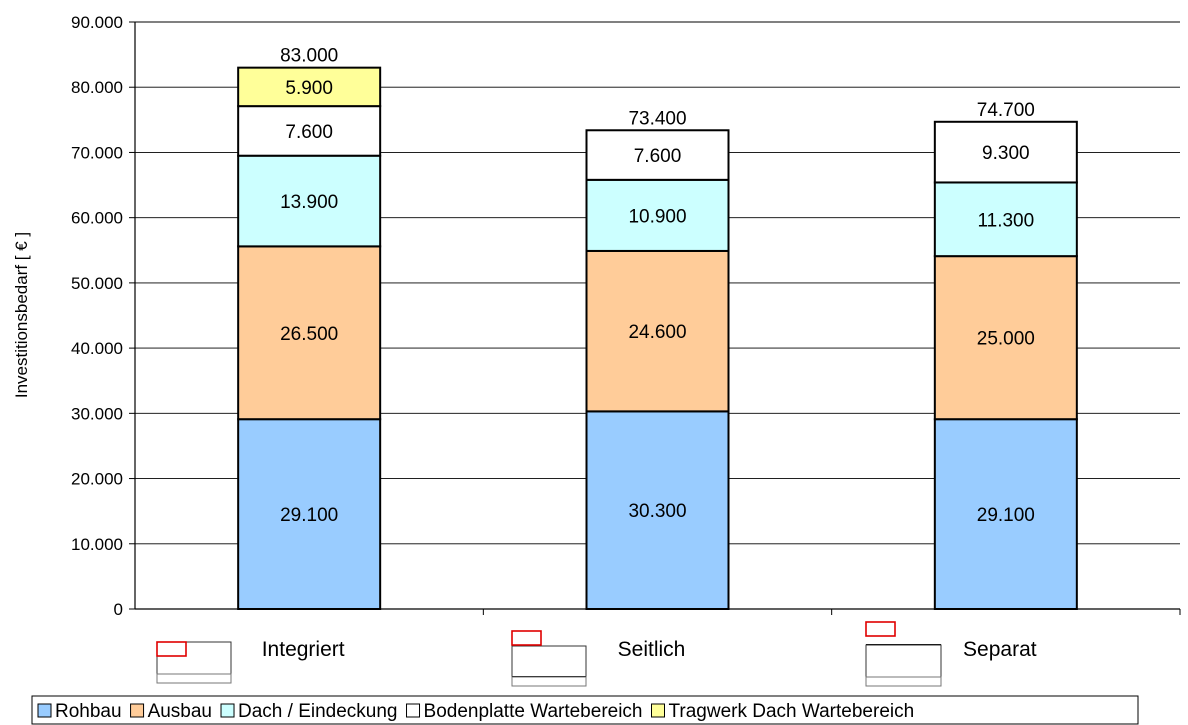 The image size is (1188, 725). Describe the element at coordinates (21, 315) in the screenshot. I see `y-axis-label: Investitionsbedarf [ € ]` at that location.